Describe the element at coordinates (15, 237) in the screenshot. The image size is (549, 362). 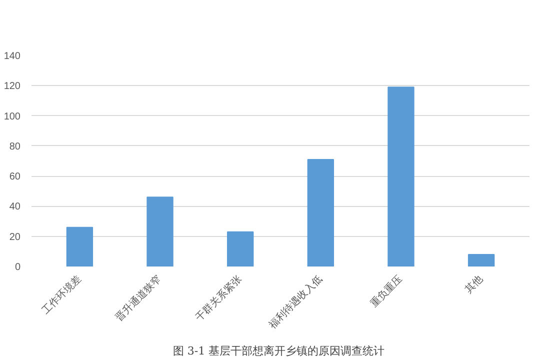
I see `y-tick-label: 20` at that location.